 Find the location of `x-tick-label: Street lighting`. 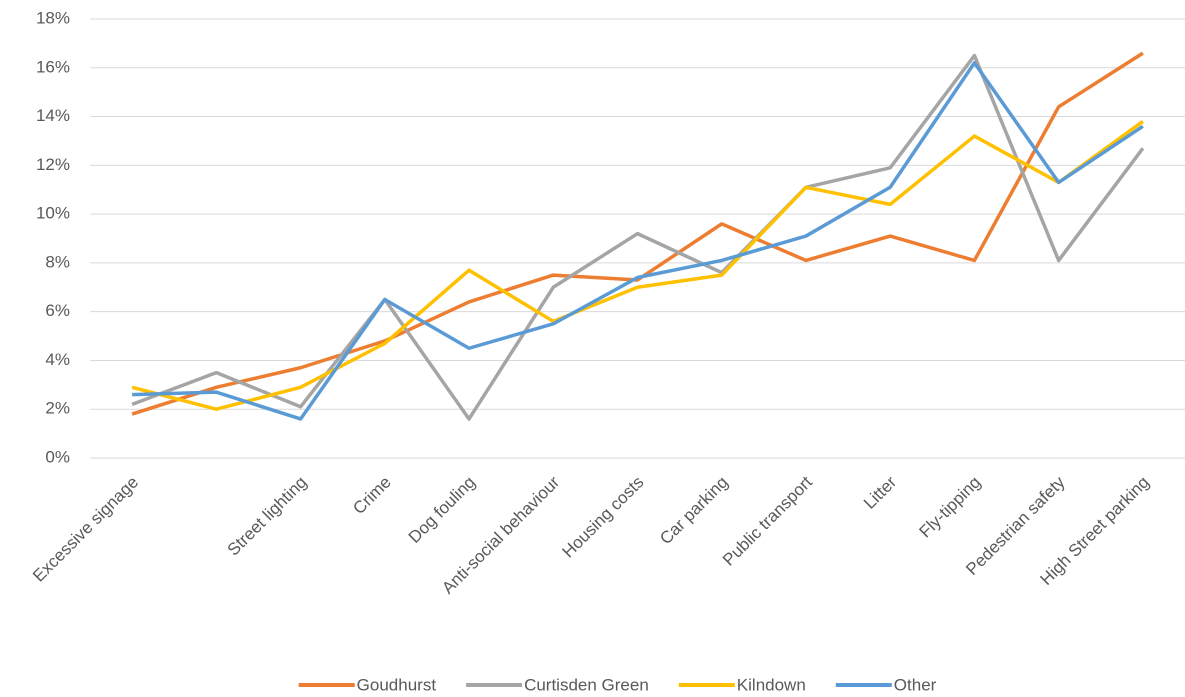

x-tick-label: Street lighting is located at coordinates (267, 516).